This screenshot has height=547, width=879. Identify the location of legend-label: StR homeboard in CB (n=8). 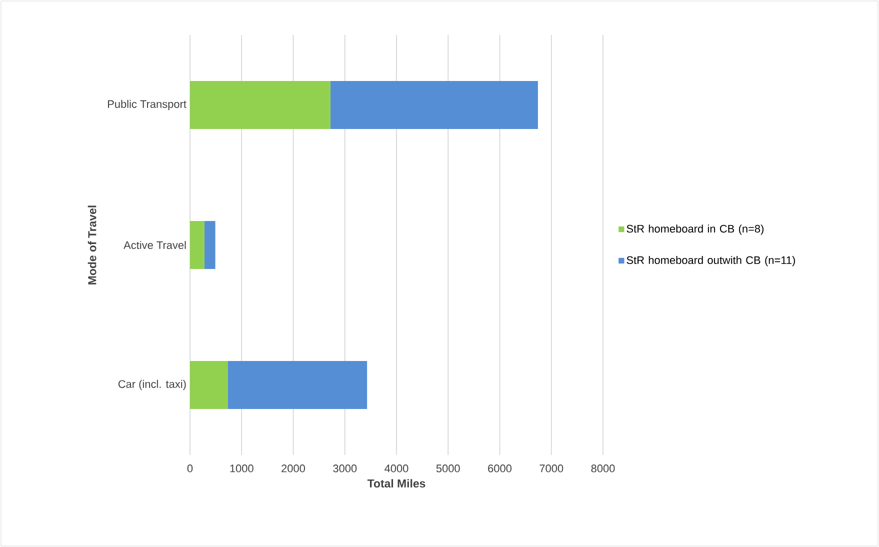
(695, 229).